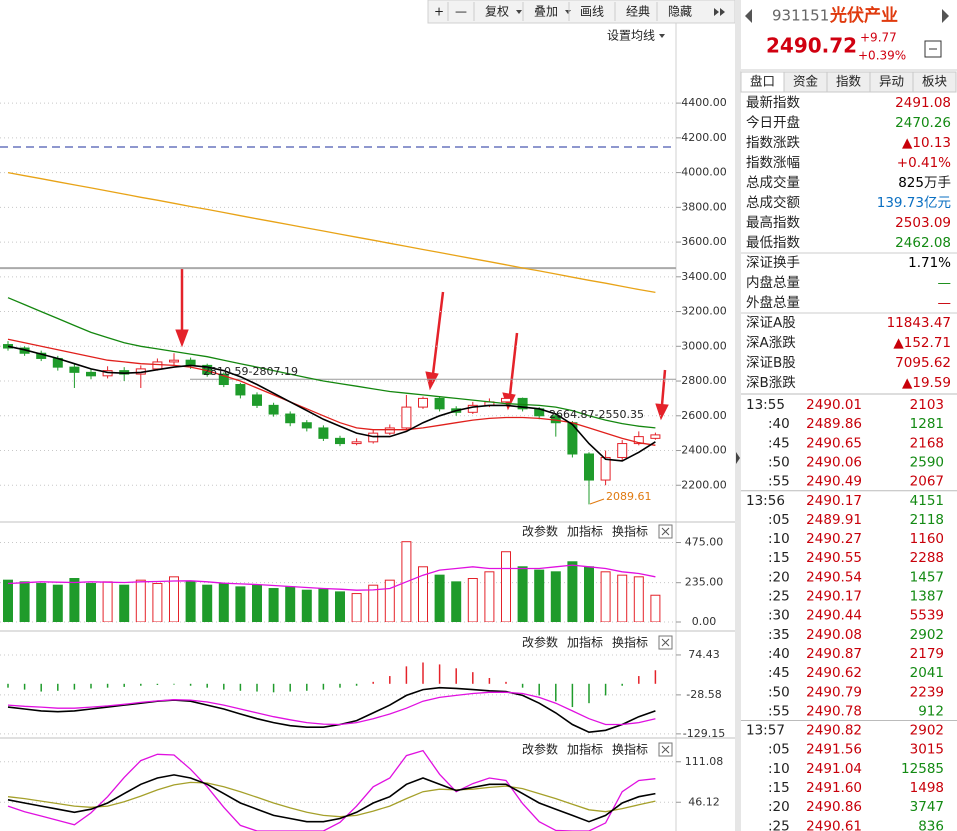  Describe the element at coordinates (927, 501) in the screenshot. I see `tick-volume: 4151` at that location.